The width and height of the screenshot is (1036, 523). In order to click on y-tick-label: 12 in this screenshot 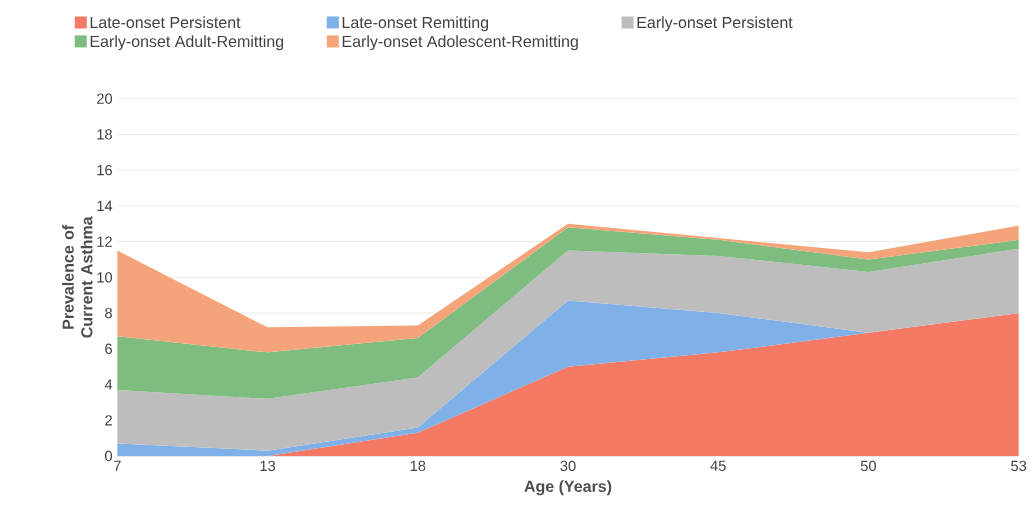, I will do `click(104, 241)`.